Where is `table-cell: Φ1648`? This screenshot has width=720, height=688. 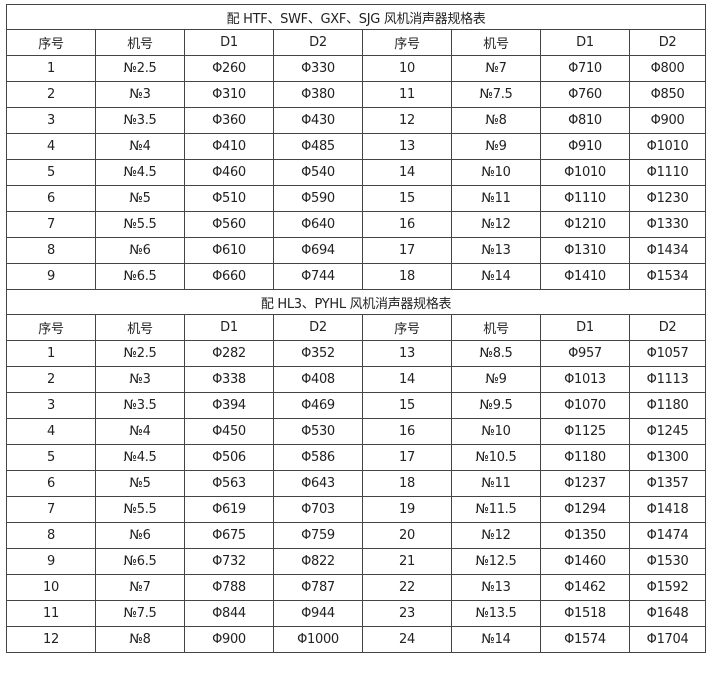
table-cell: Φ1648 is located at coordinates (667, 613).